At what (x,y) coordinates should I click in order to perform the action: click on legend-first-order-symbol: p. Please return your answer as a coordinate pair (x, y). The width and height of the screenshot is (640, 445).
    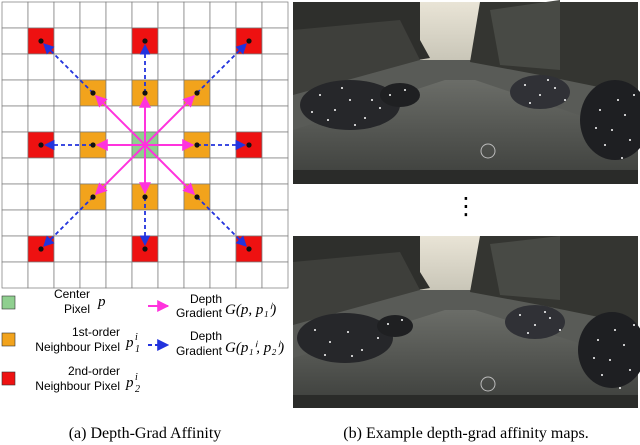
    Looking at the image, I should click on (129, 343).